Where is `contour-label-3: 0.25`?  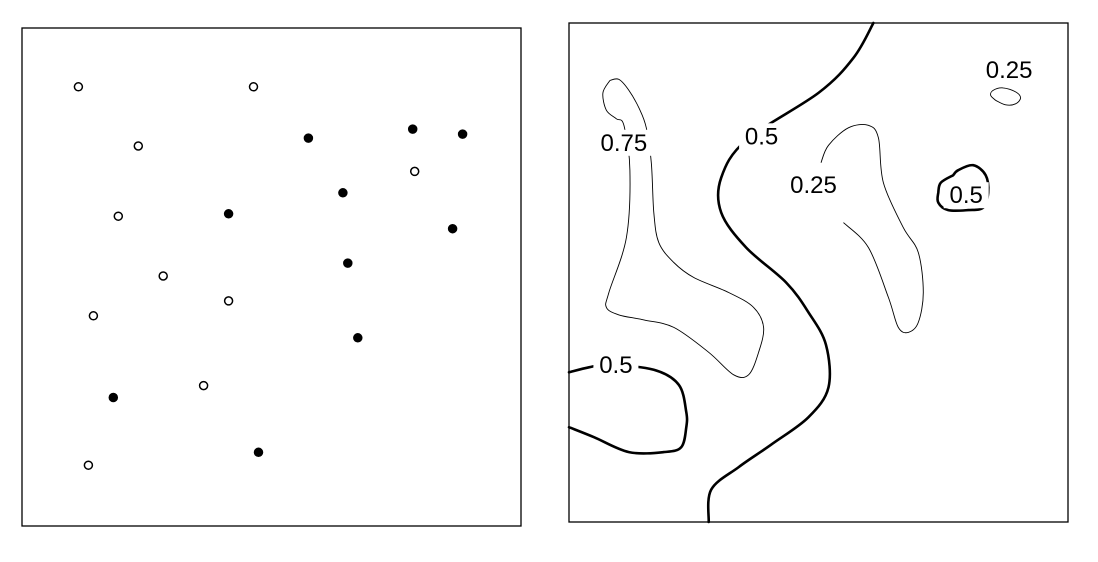 contour-label-3: 0.25 is located at coordinates (1009, 70).